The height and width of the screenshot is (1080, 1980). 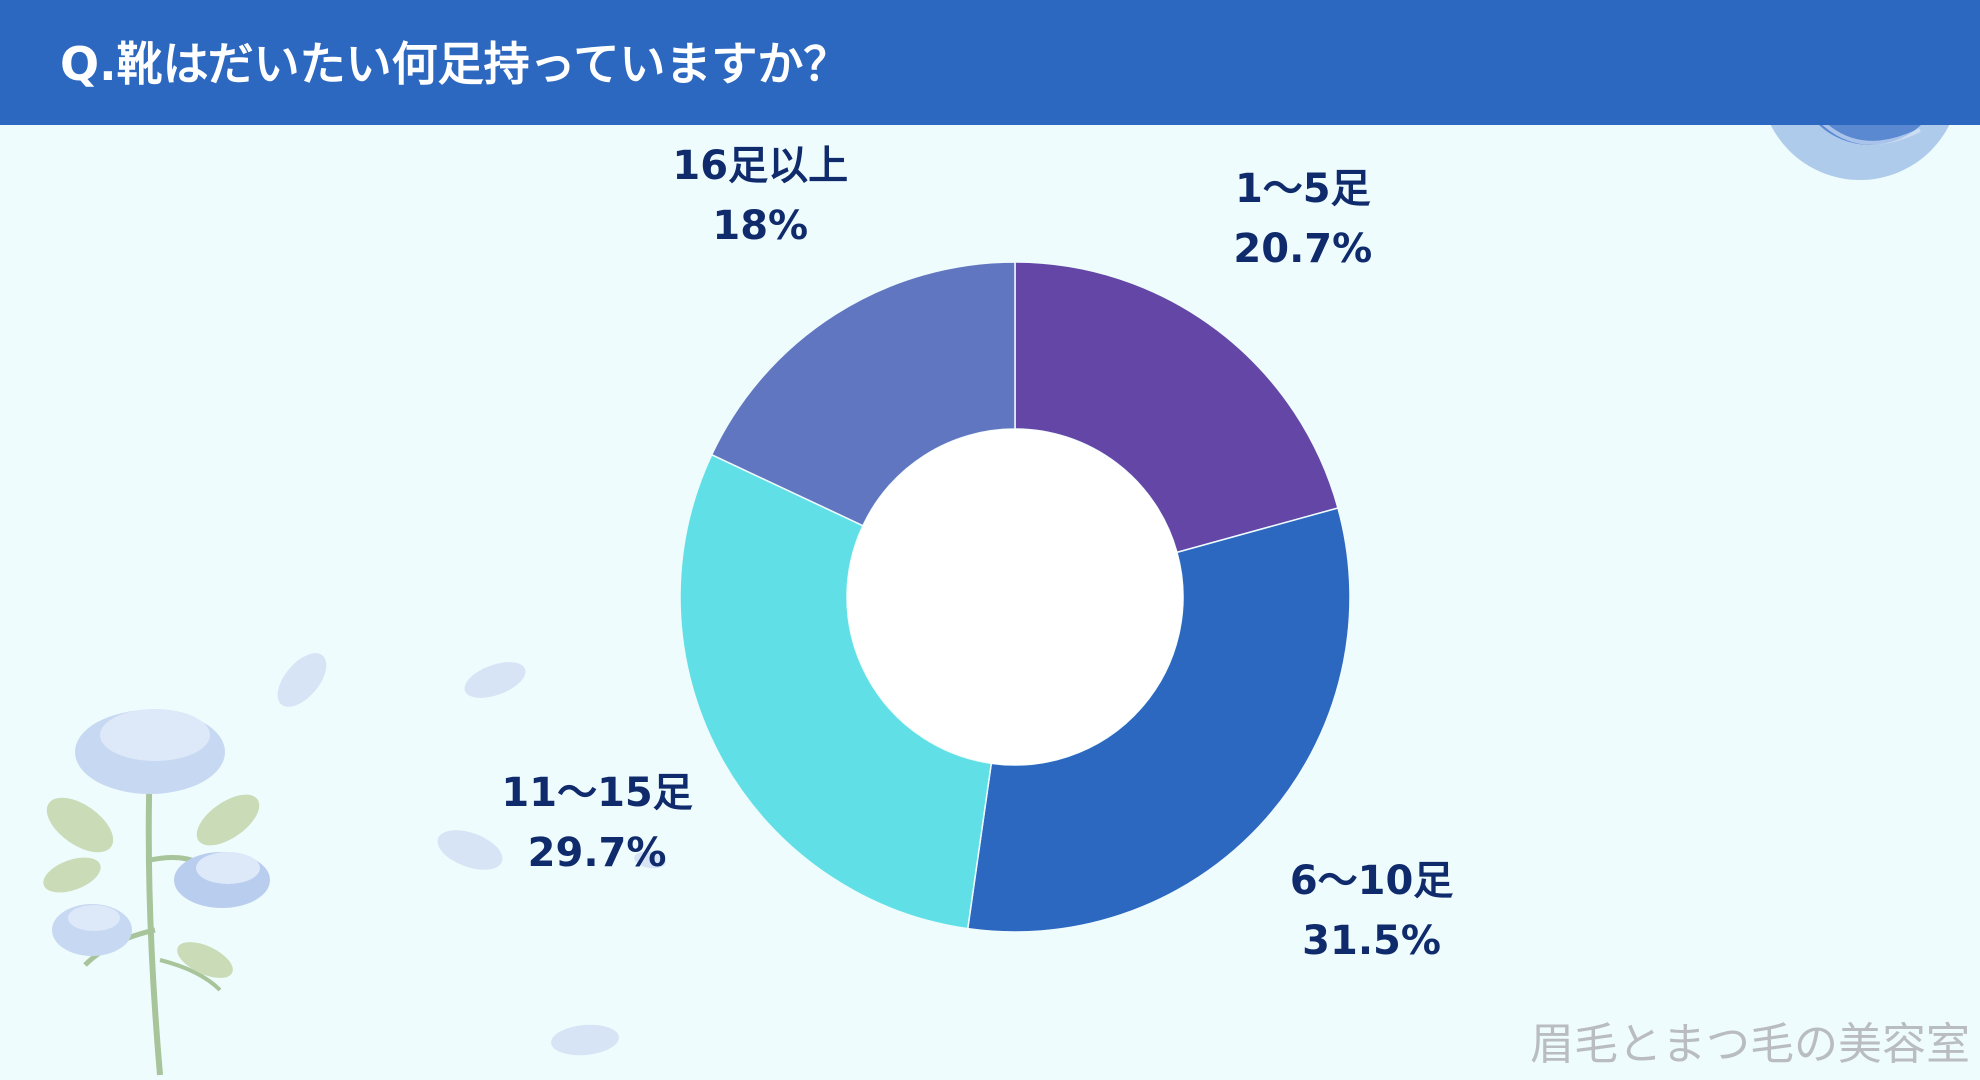 I want to click on slice-category-label: 16足以上, so click(x=760, y=166).